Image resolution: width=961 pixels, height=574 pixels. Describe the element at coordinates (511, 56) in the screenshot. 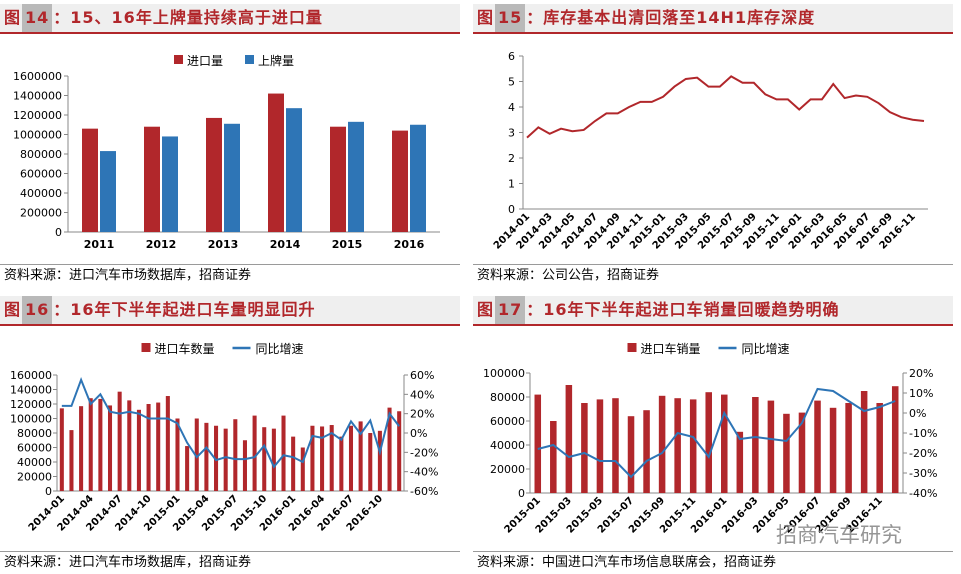

I see `y-tick-label: 6` at that location.